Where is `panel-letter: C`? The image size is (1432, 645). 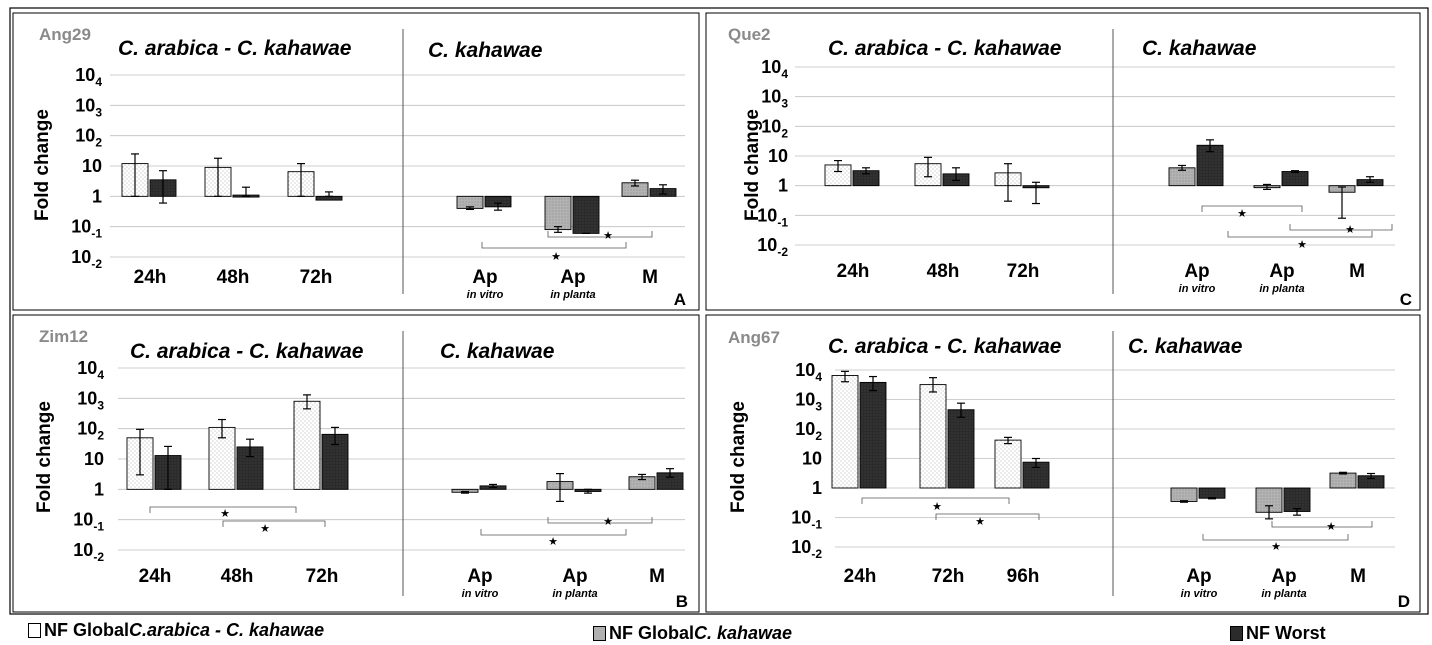 panel-letter: C is located at coordinates (1406, 299).